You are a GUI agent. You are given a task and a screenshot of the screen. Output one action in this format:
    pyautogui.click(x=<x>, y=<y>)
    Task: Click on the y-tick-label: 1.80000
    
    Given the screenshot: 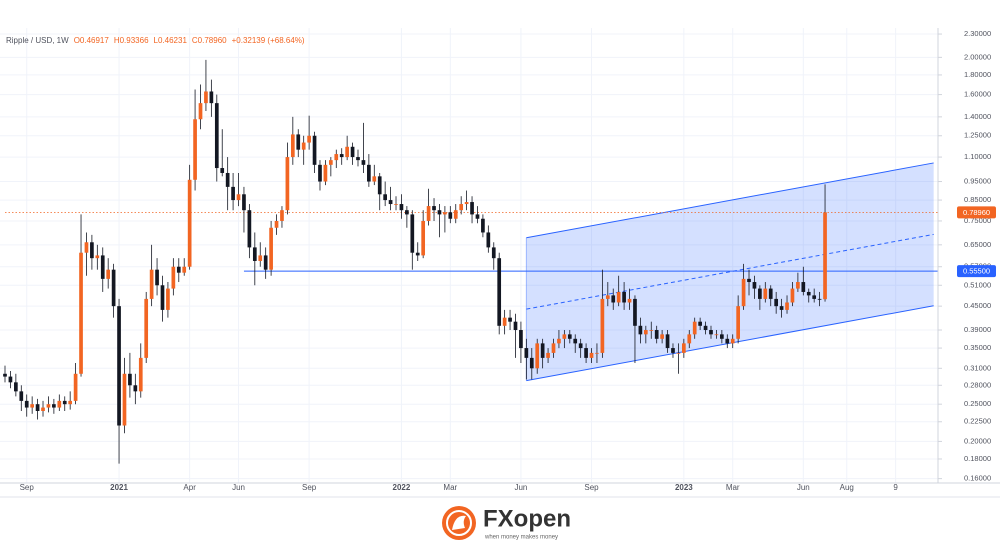 What is the action you would take?
    pyautogui.click(x=977, y=74)
    